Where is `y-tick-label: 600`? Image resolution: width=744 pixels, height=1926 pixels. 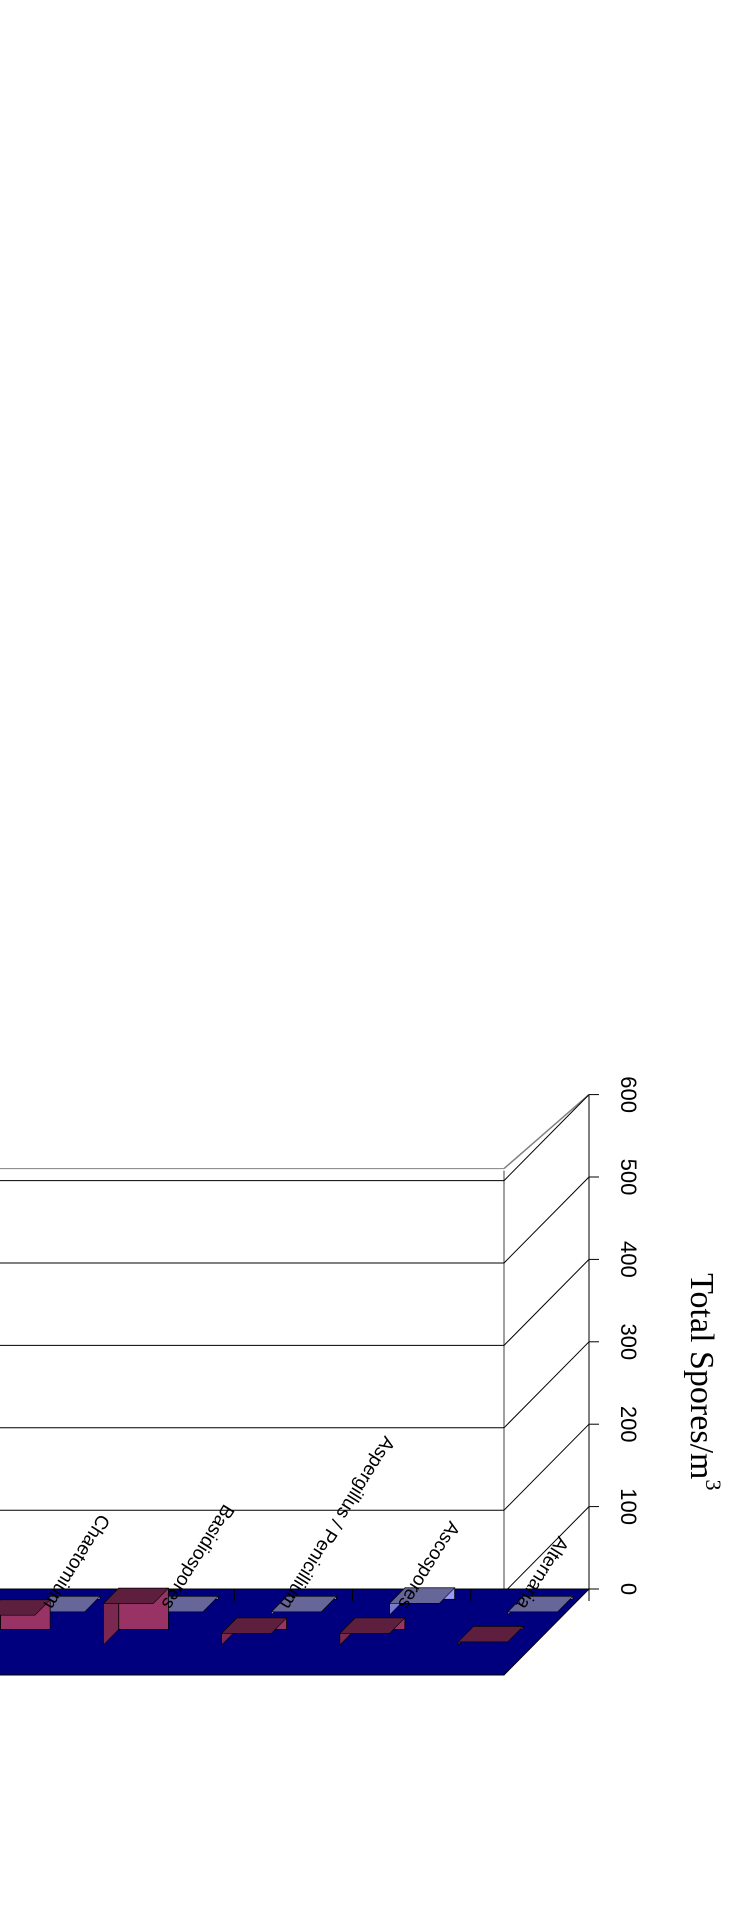 y-tick-label: 600 is located at coordinates (628, 1094).